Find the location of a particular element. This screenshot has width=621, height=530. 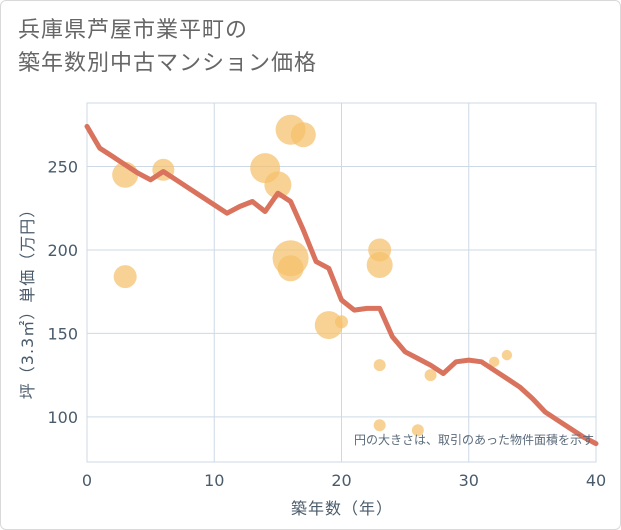

x-tick-label: 10 is located at coordinates (214, 480).